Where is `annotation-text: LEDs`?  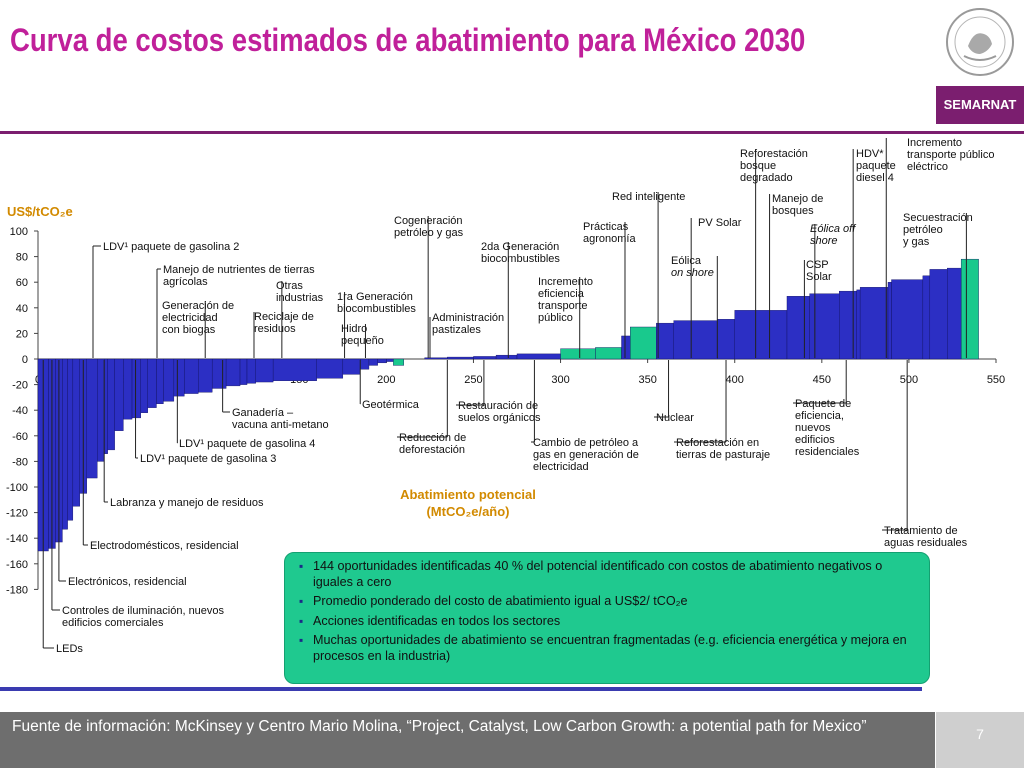 annotation-text: LEDs is located at coordinates (69, 649).